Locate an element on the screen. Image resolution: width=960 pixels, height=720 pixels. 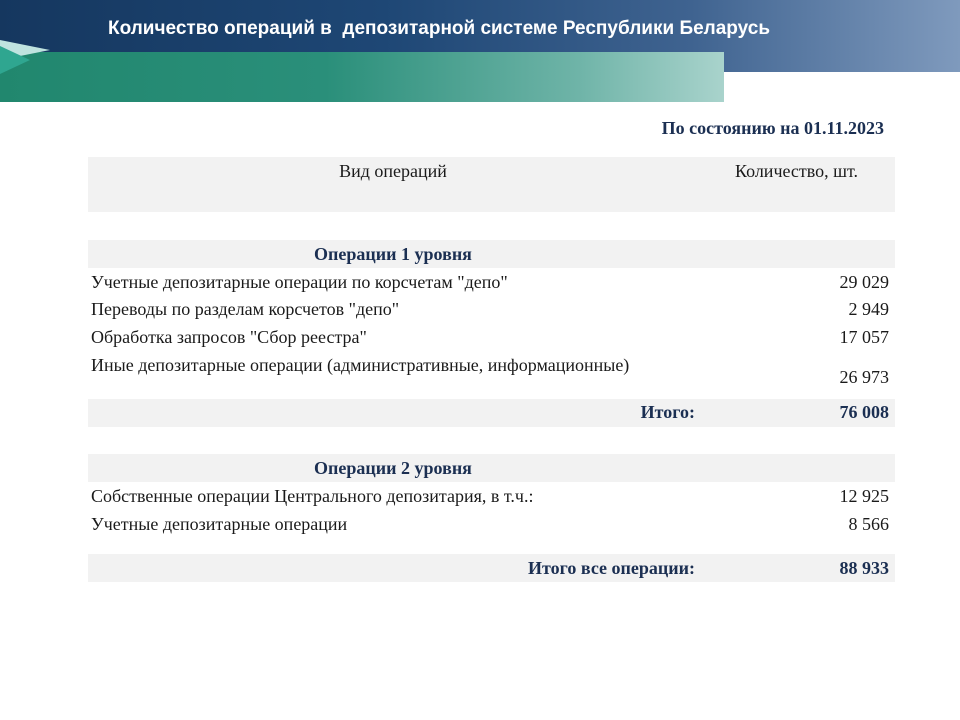
report-date: По состоянию на 01.11.2023 is located at coordinates (772, 128).